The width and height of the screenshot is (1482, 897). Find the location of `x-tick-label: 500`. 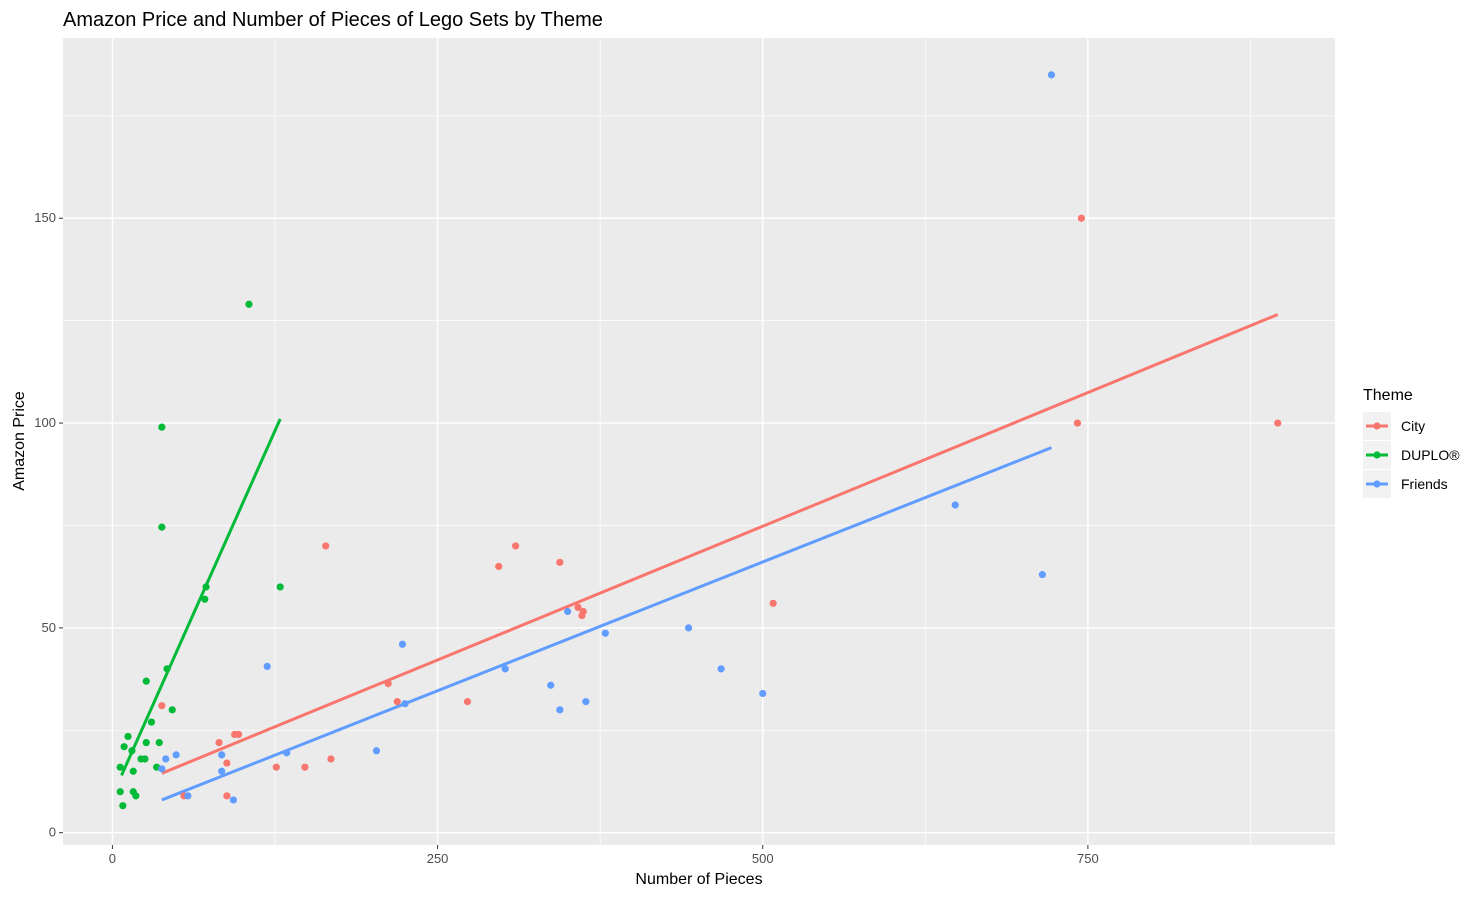

x-tick-label: 500 is located at coordinates (763, 858).